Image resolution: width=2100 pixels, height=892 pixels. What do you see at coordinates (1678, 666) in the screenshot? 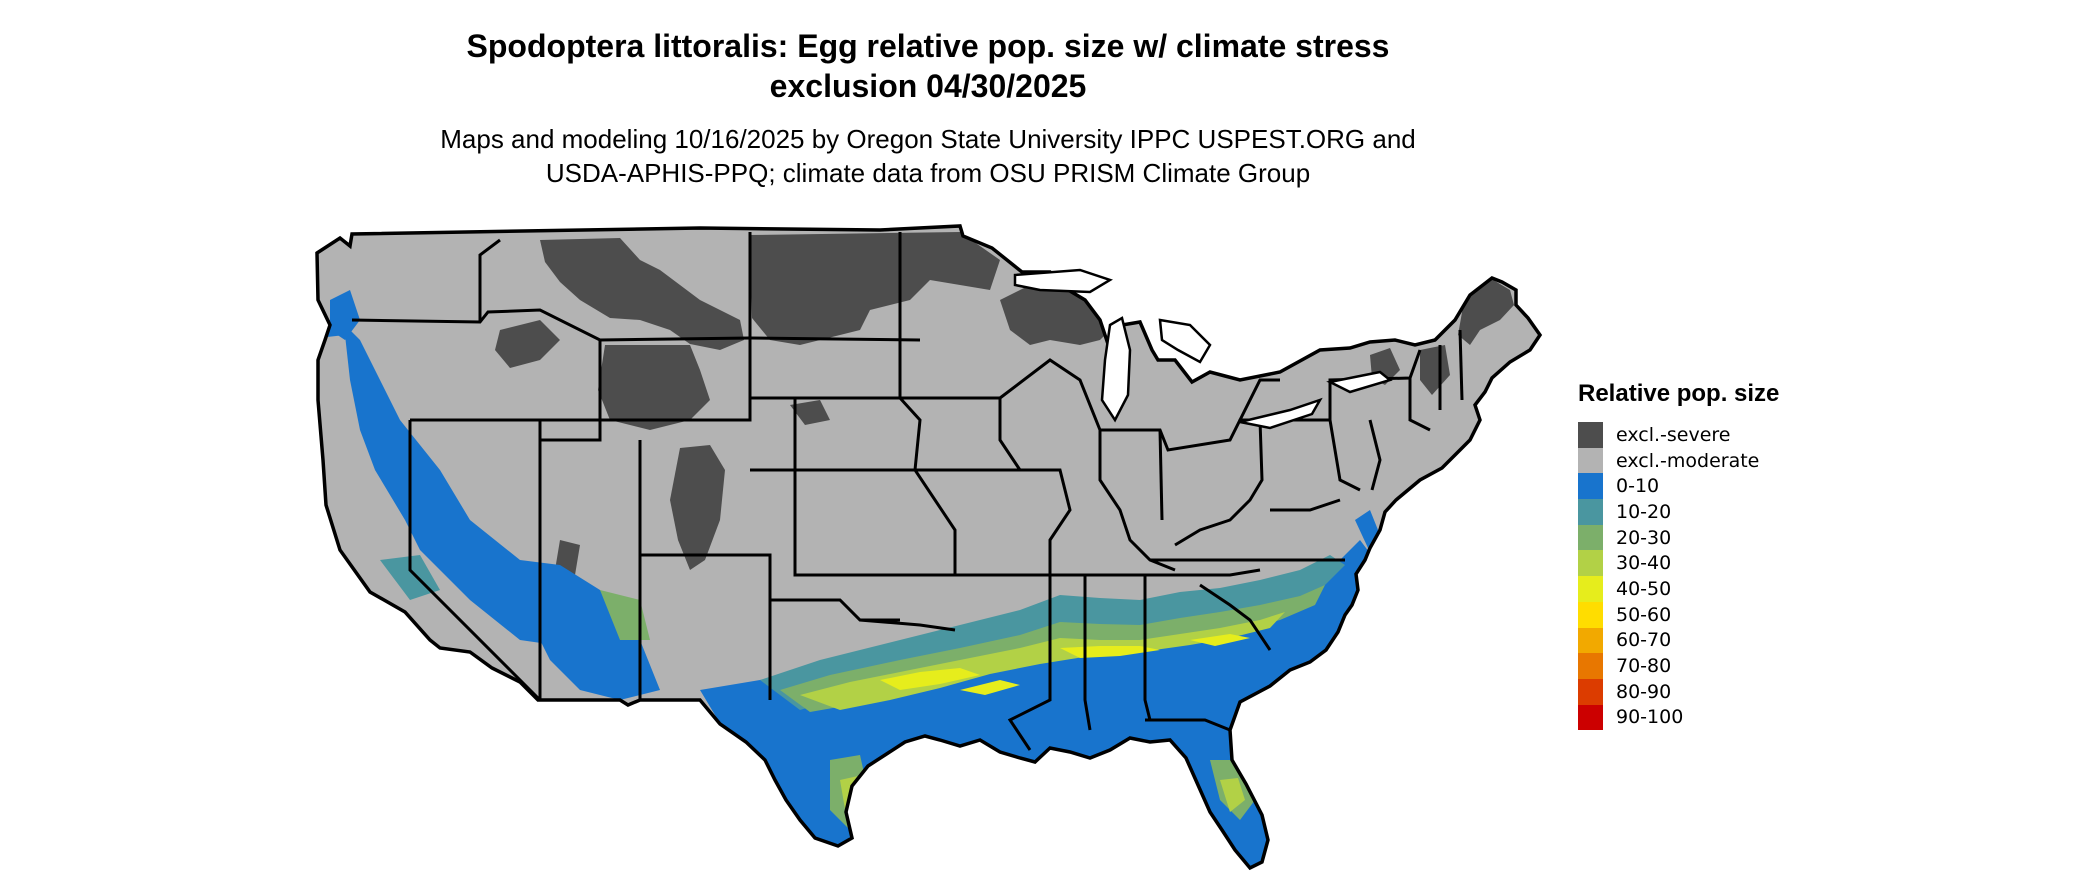
I see `legend-item: 70-80` at bounding box center [1678, 666].